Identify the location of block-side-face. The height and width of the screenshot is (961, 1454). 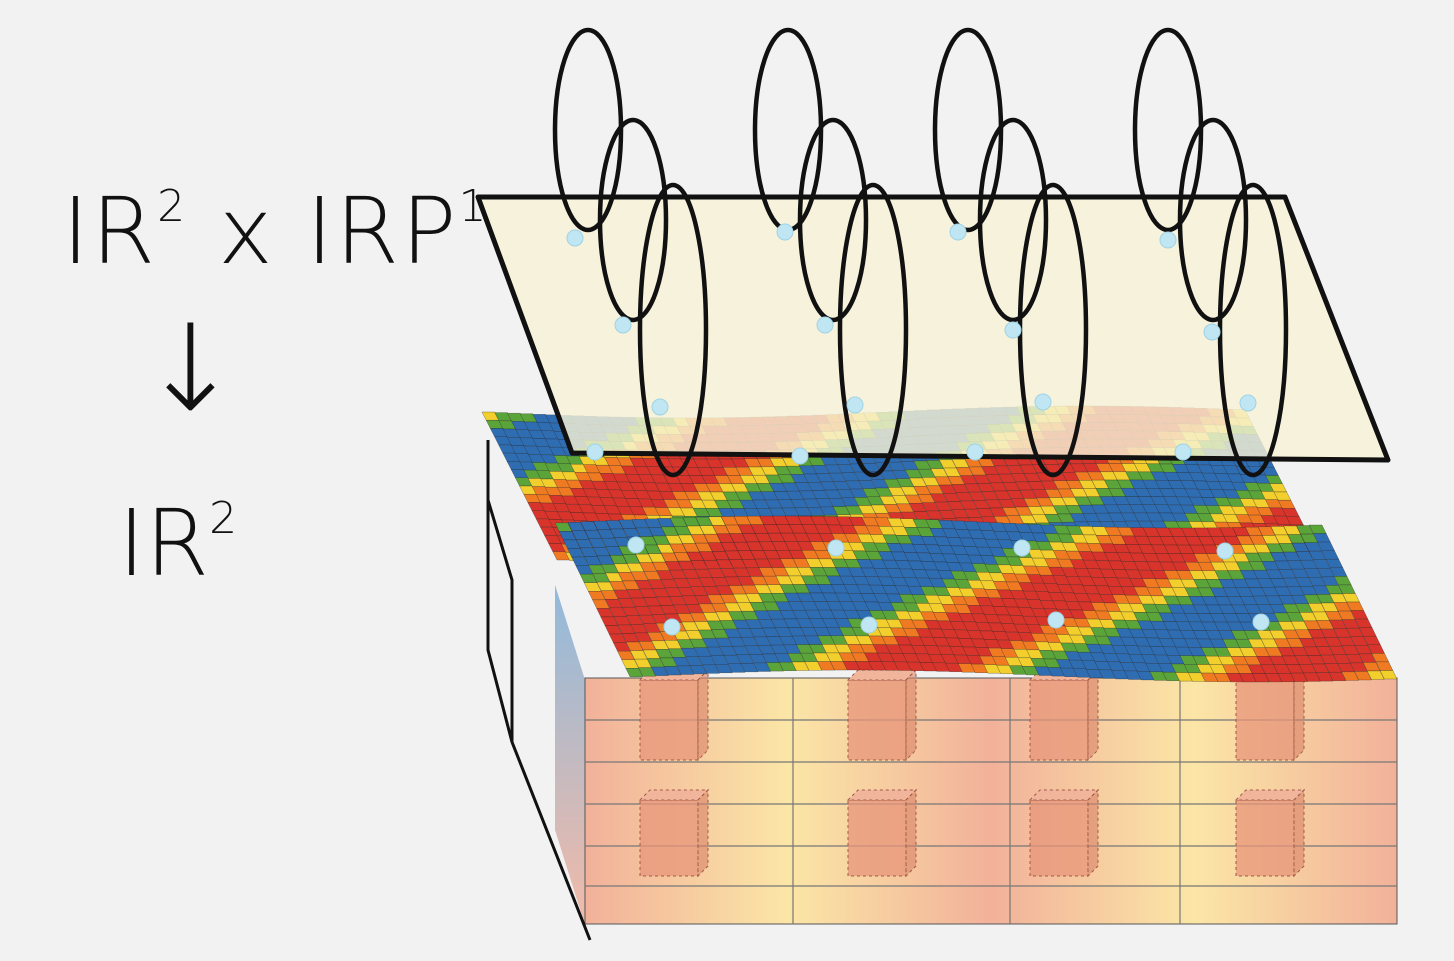
(570, 755).